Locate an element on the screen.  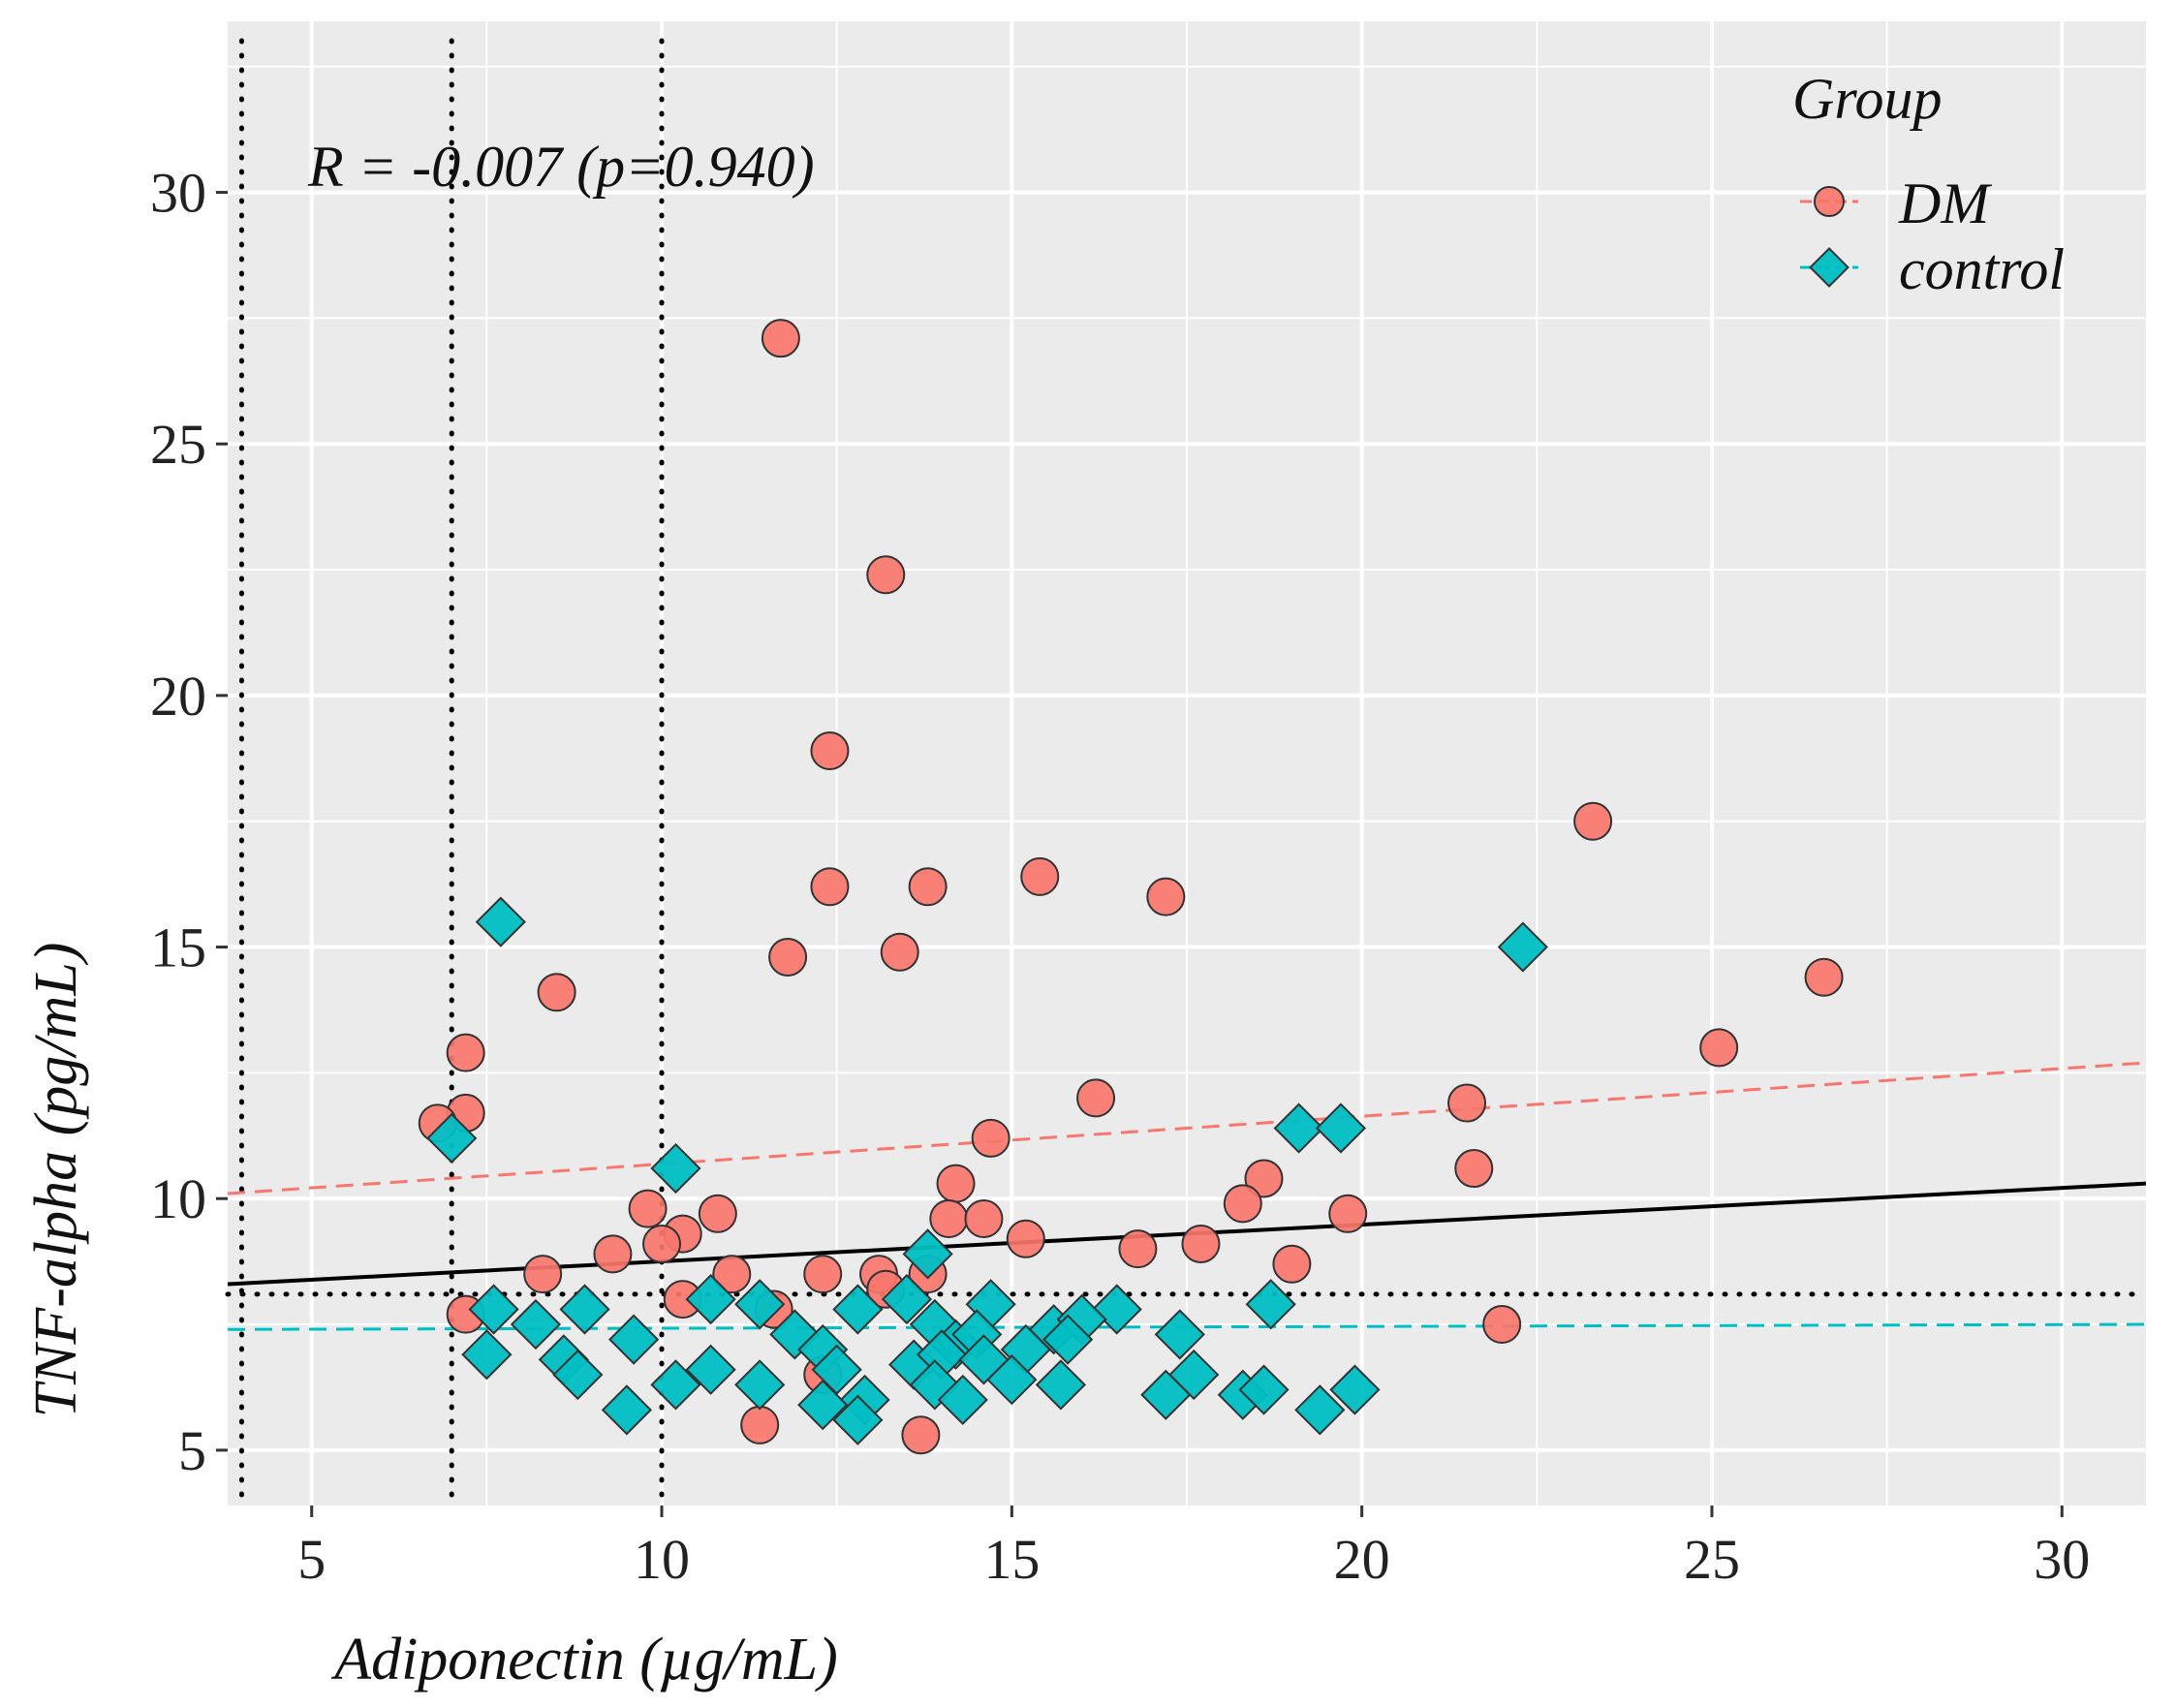
x-tick-label: 5 is located at coordinates (311, 1559).